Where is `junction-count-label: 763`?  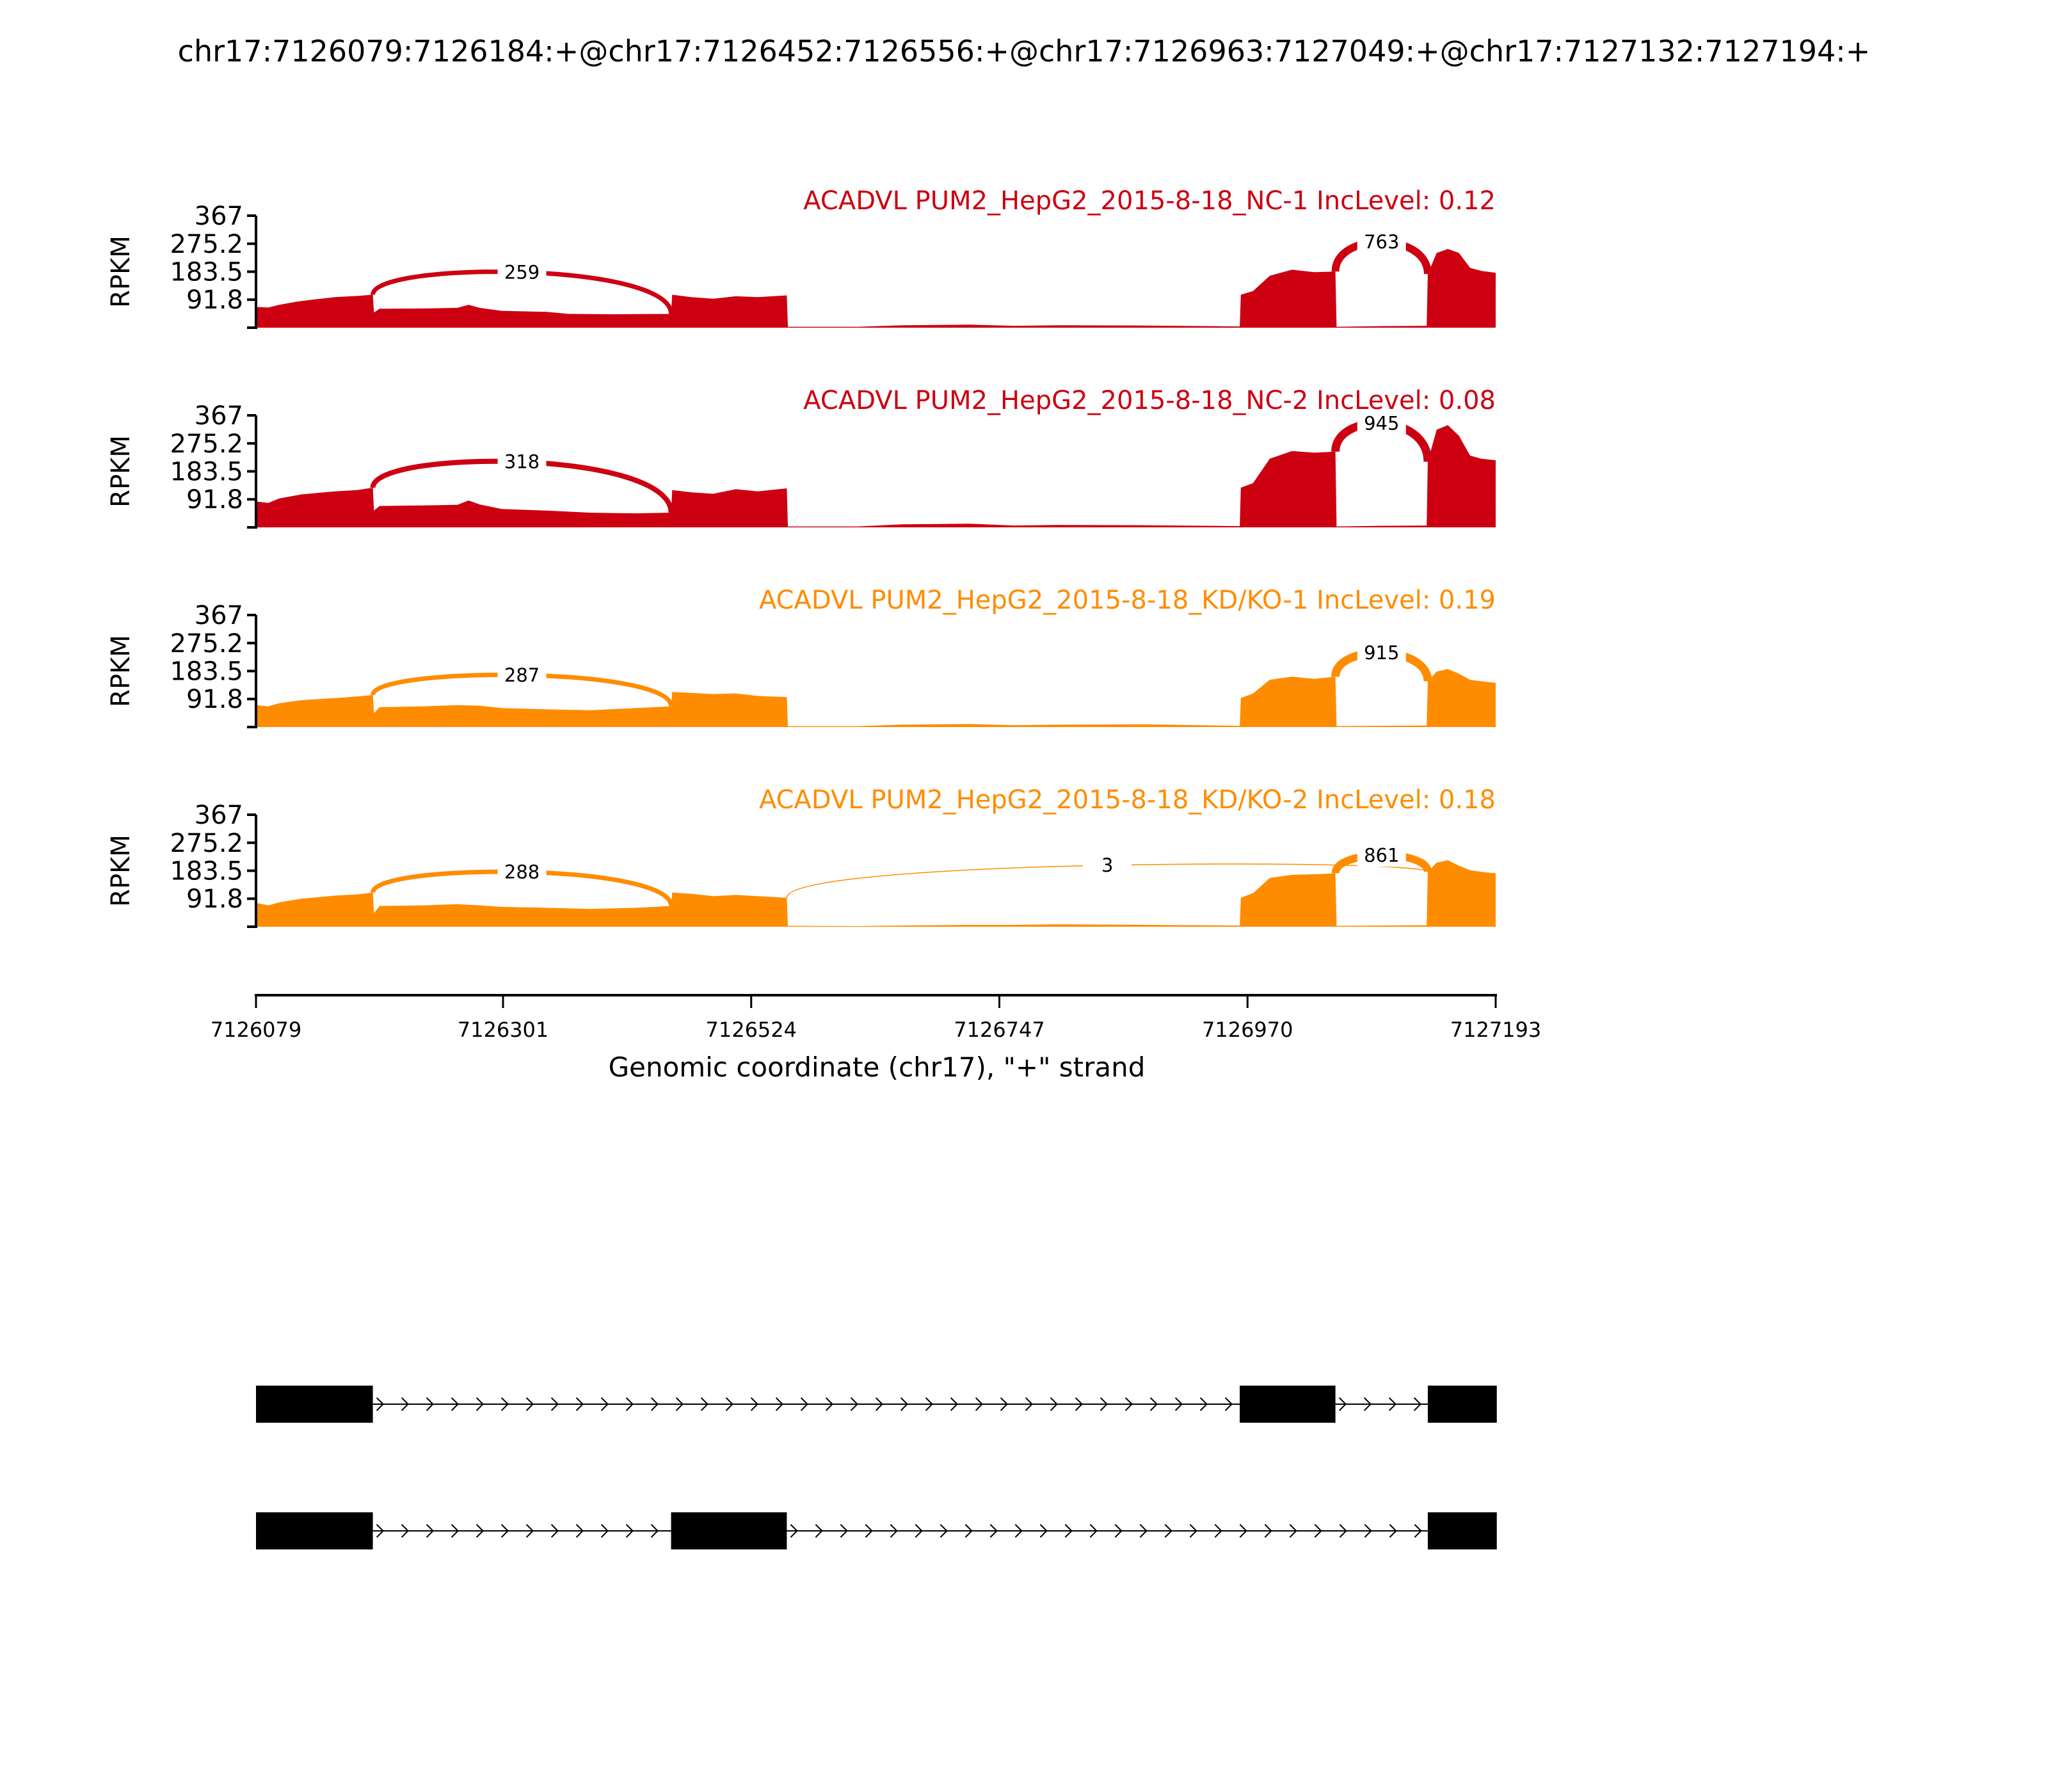
junction-count-label: 763 is located at coordinates (1381, 242).